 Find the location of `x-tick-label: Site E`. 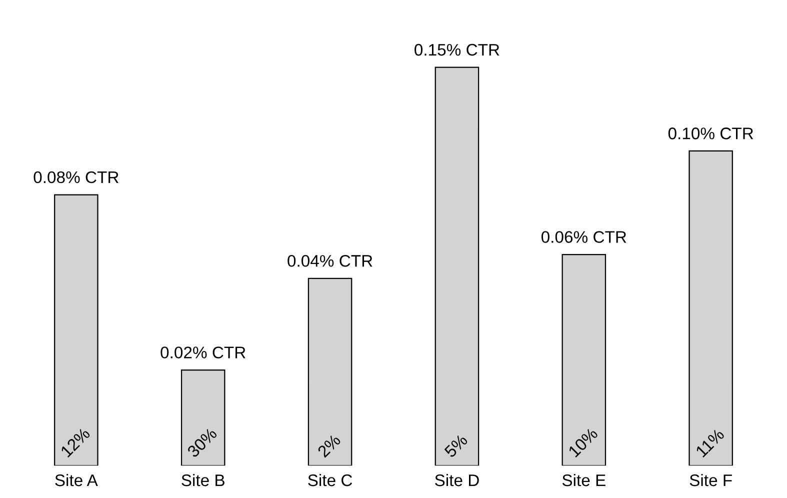

x-tick-label: Site E is located at coordinates (584, 480).